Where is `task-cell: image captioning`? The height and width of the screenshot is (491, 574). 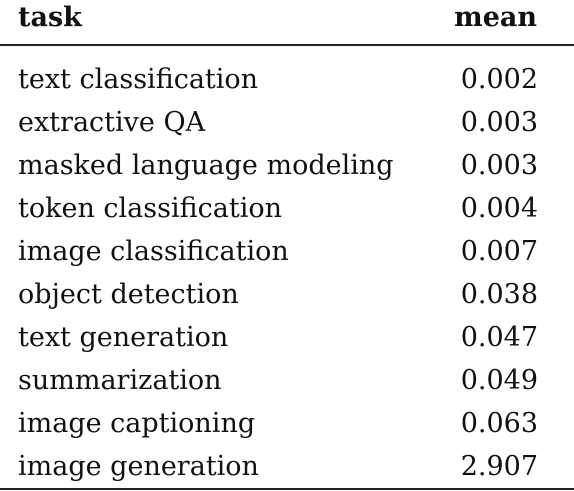 task-cell: image captioning is located at coordinates (137, 423).